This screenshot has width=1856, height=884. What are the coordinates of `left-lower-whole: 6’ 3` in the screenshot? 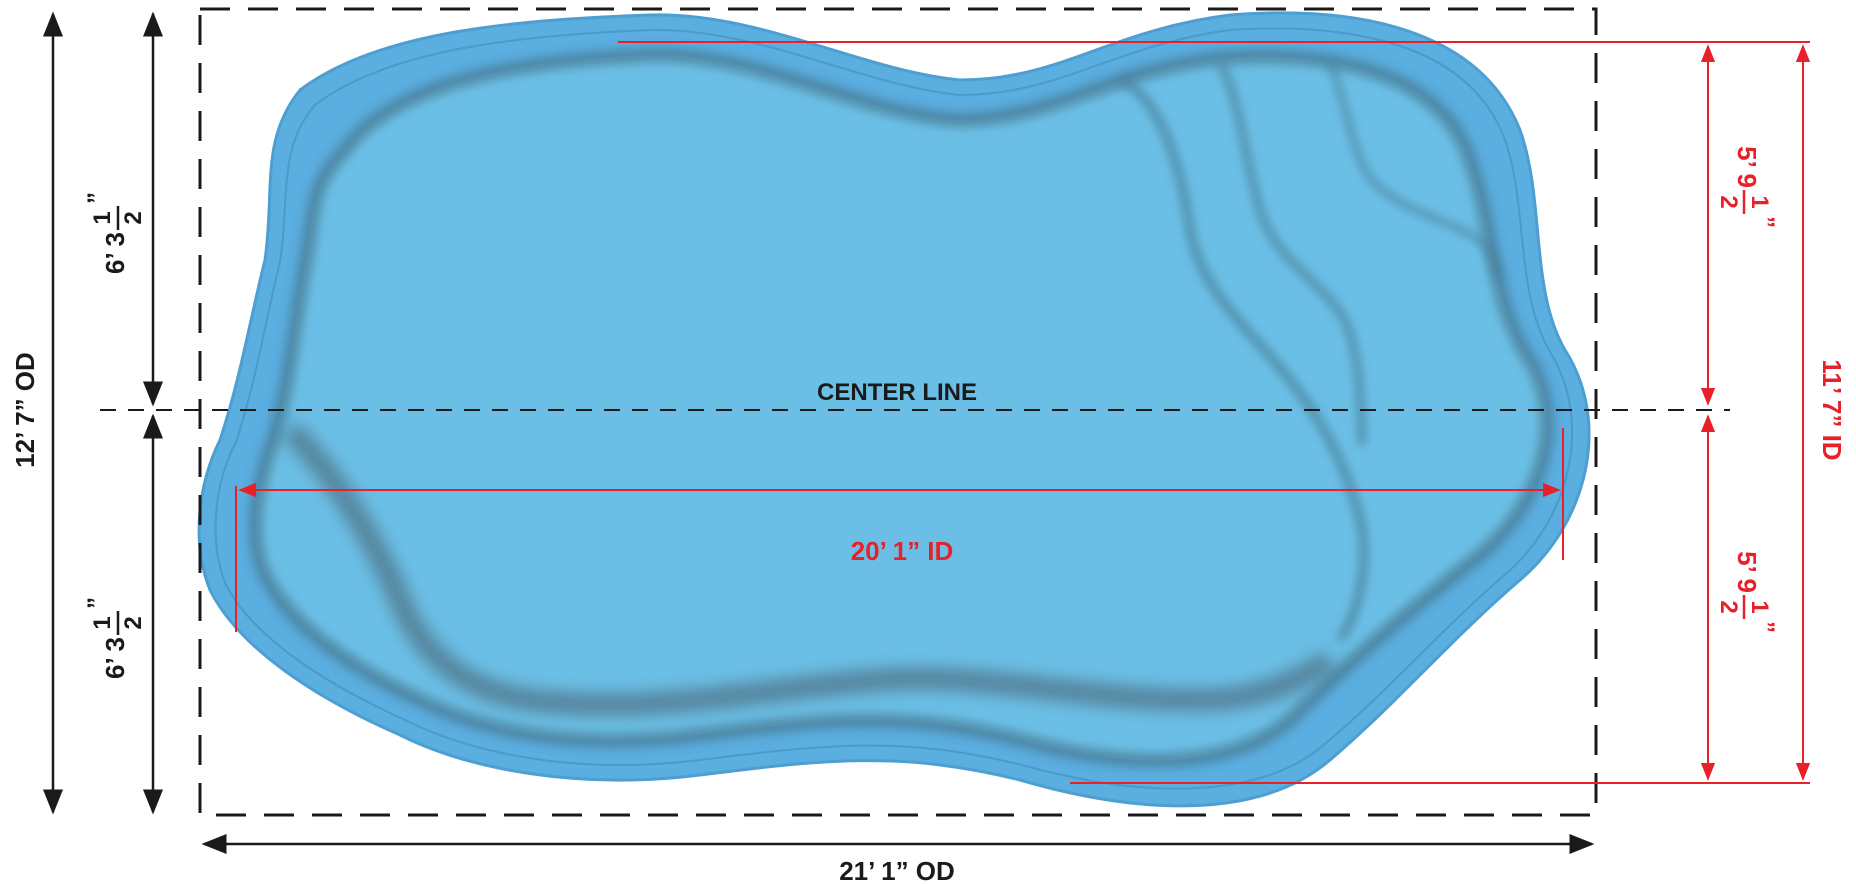 It's located at (115, 658).